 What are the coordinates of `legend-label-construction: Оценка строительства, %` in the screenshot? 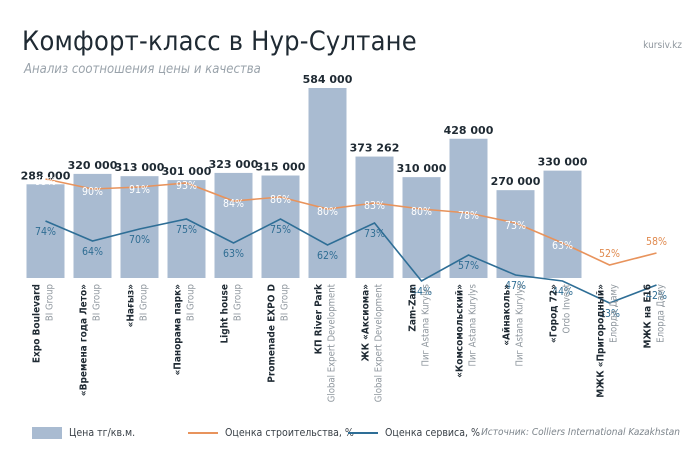 It's located at (289, 433).